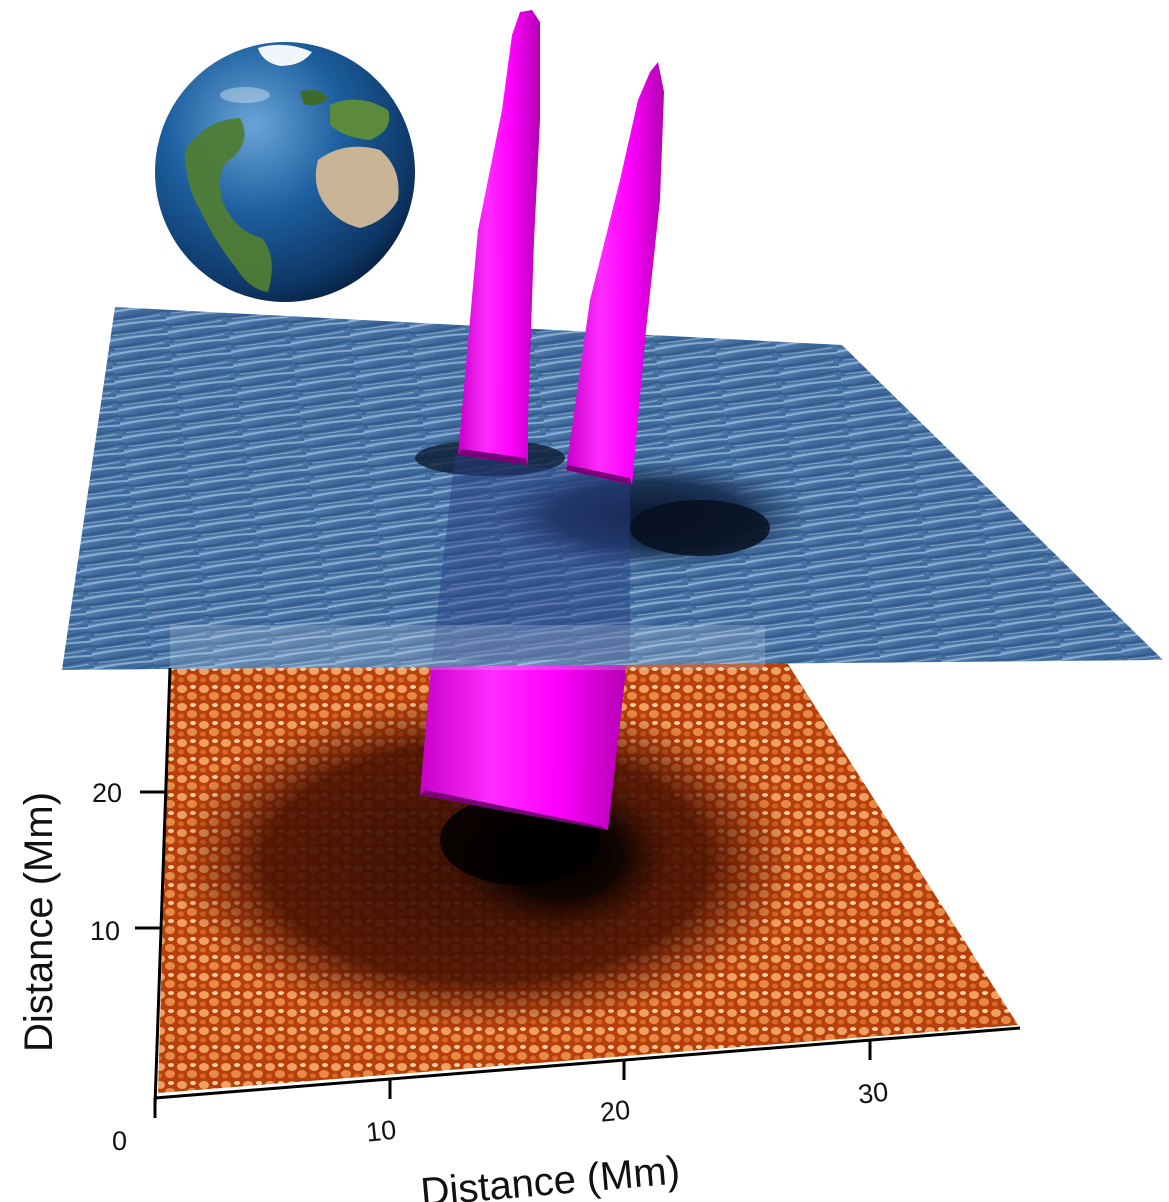 Image resolution: width=1169 pixels, height=1202 pixels. I want to click on y-tick-label-20: 20, so click(107, 793).